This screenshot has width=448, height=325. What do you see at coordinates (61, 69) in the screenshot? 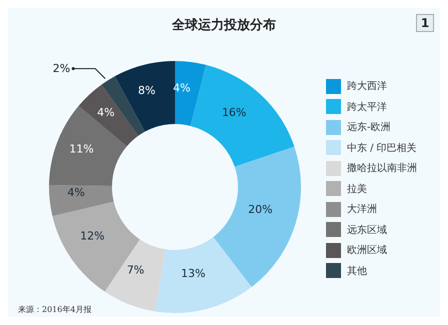
I see `data-label: 2%` at bounding box center [61, 69].